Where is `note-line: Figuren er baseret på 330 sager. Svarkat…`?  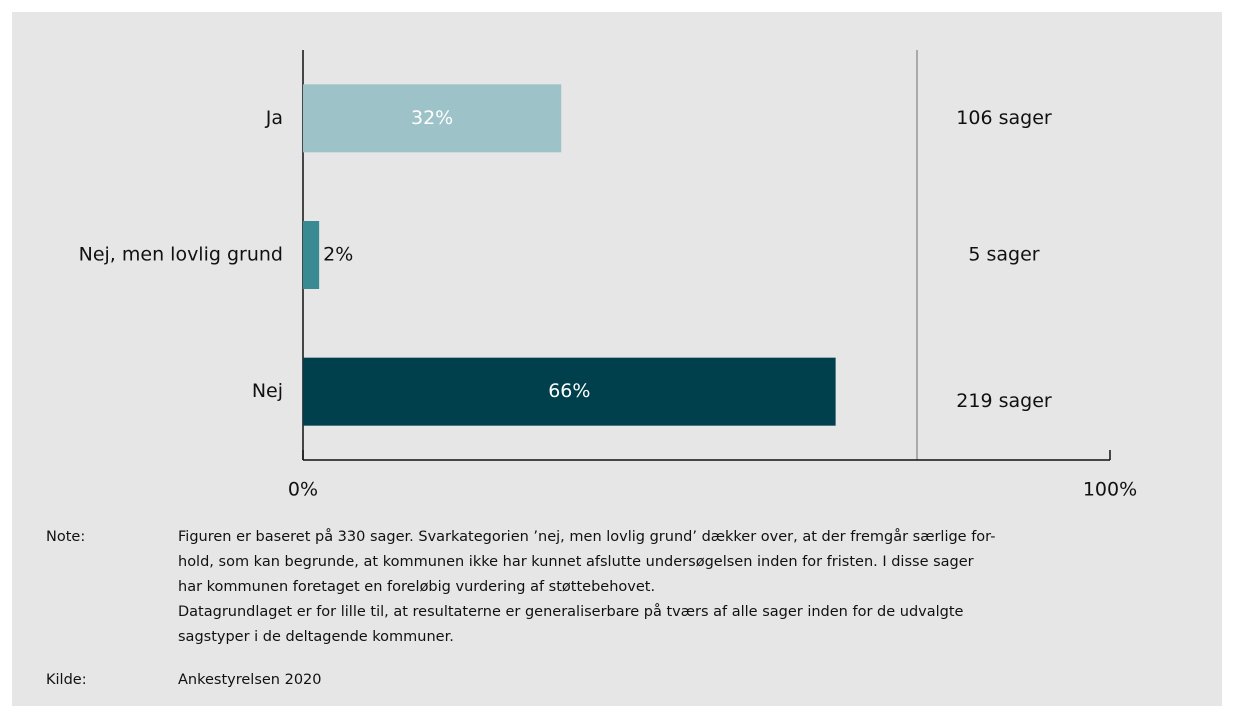 note-line: Figuren er baseret på 330 sager. Svarkat… is located at coordinates (586, 536).